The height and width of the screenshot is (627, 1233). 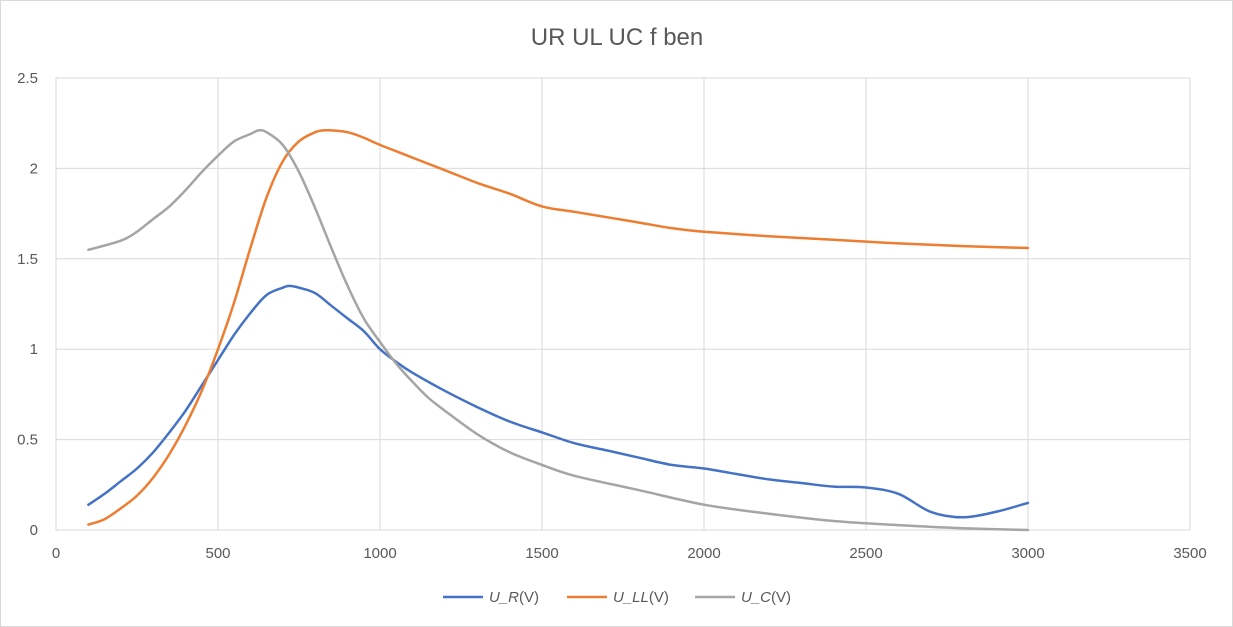 What do you see at coordinates (27, 259) in the screenshot?
I see `y-tick-label: 1.5` at bounding box center [27, 259].